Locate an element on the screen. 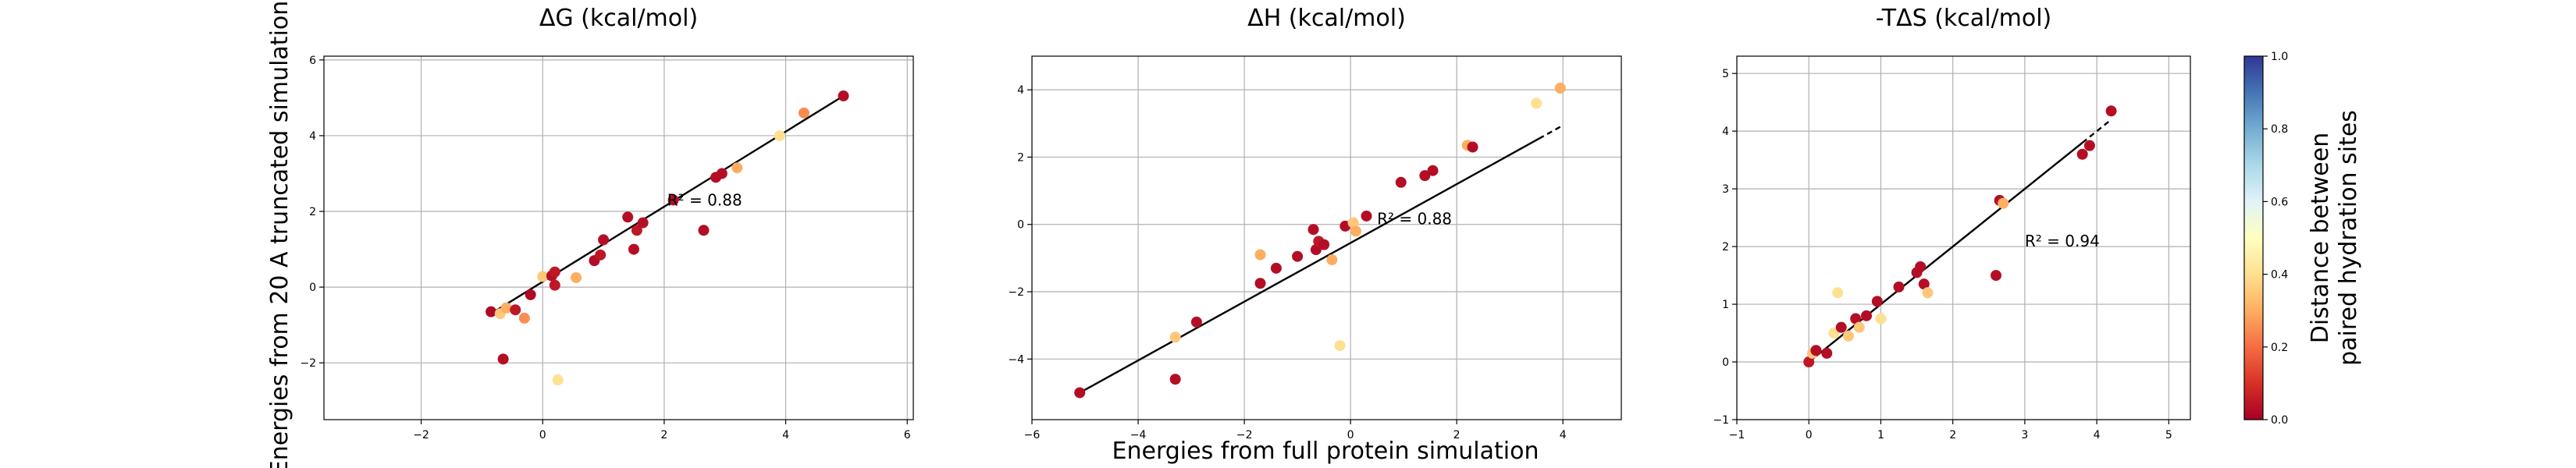 The height and width of the screenshot is (468, 2576). y-tick-label: 1 is located at coordinates (1725, 305).